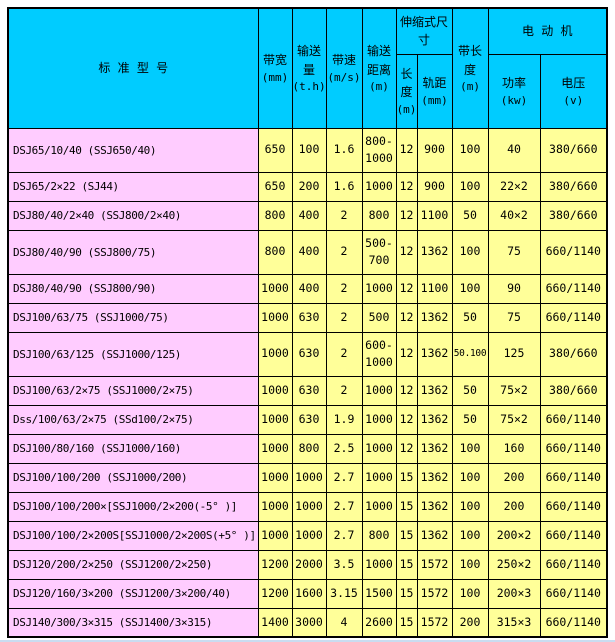  I want to click on value-cell: 75, so click(514, 252).